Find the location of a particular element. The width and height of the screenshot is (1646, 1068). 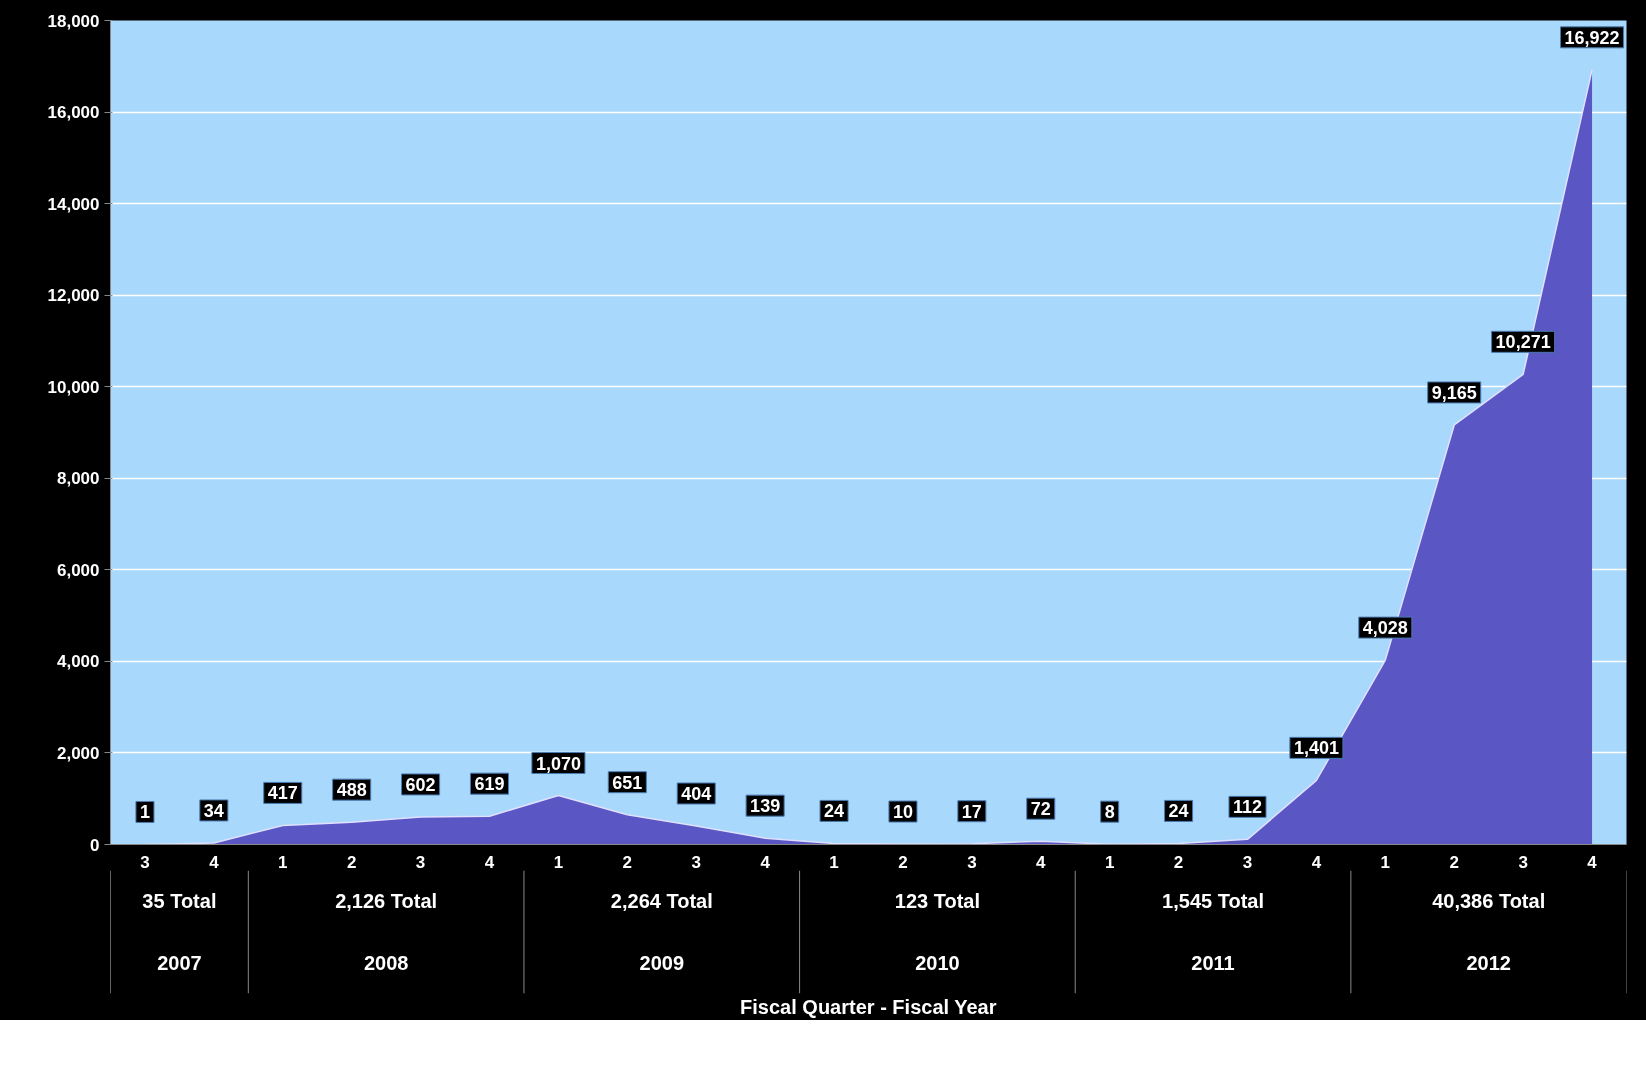

text: 123 Total is located at coordinates (937, 901).